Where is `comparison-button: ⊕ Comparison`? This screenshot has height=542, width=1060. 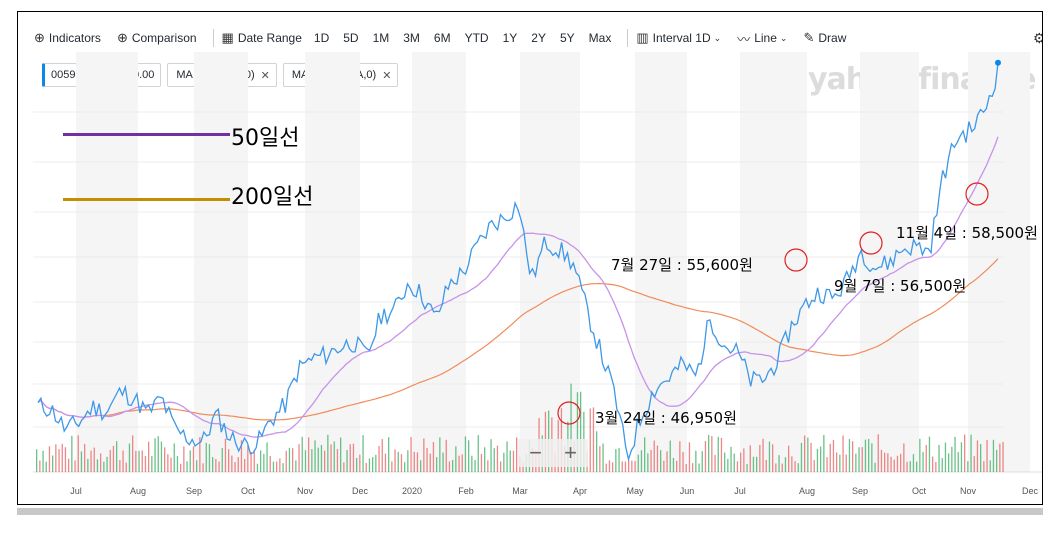
comparison-button: ⊕ Comparison is located at coordinates (157, 38).